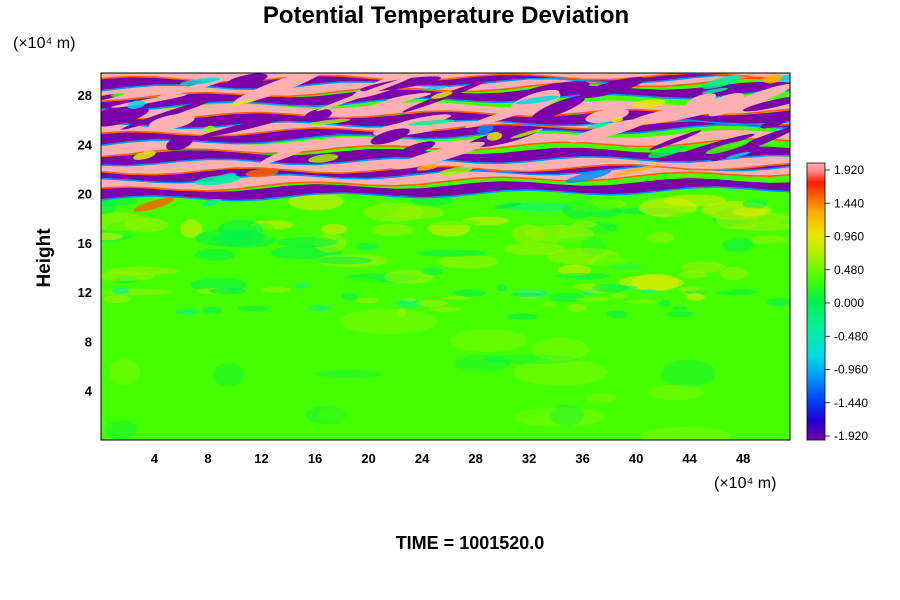 The height and width of the screenshot is (600, 900). Describe the element at coordinates (851, 436) in the screenshot. I see `colorbar-tick-label: -1.920` at that location.